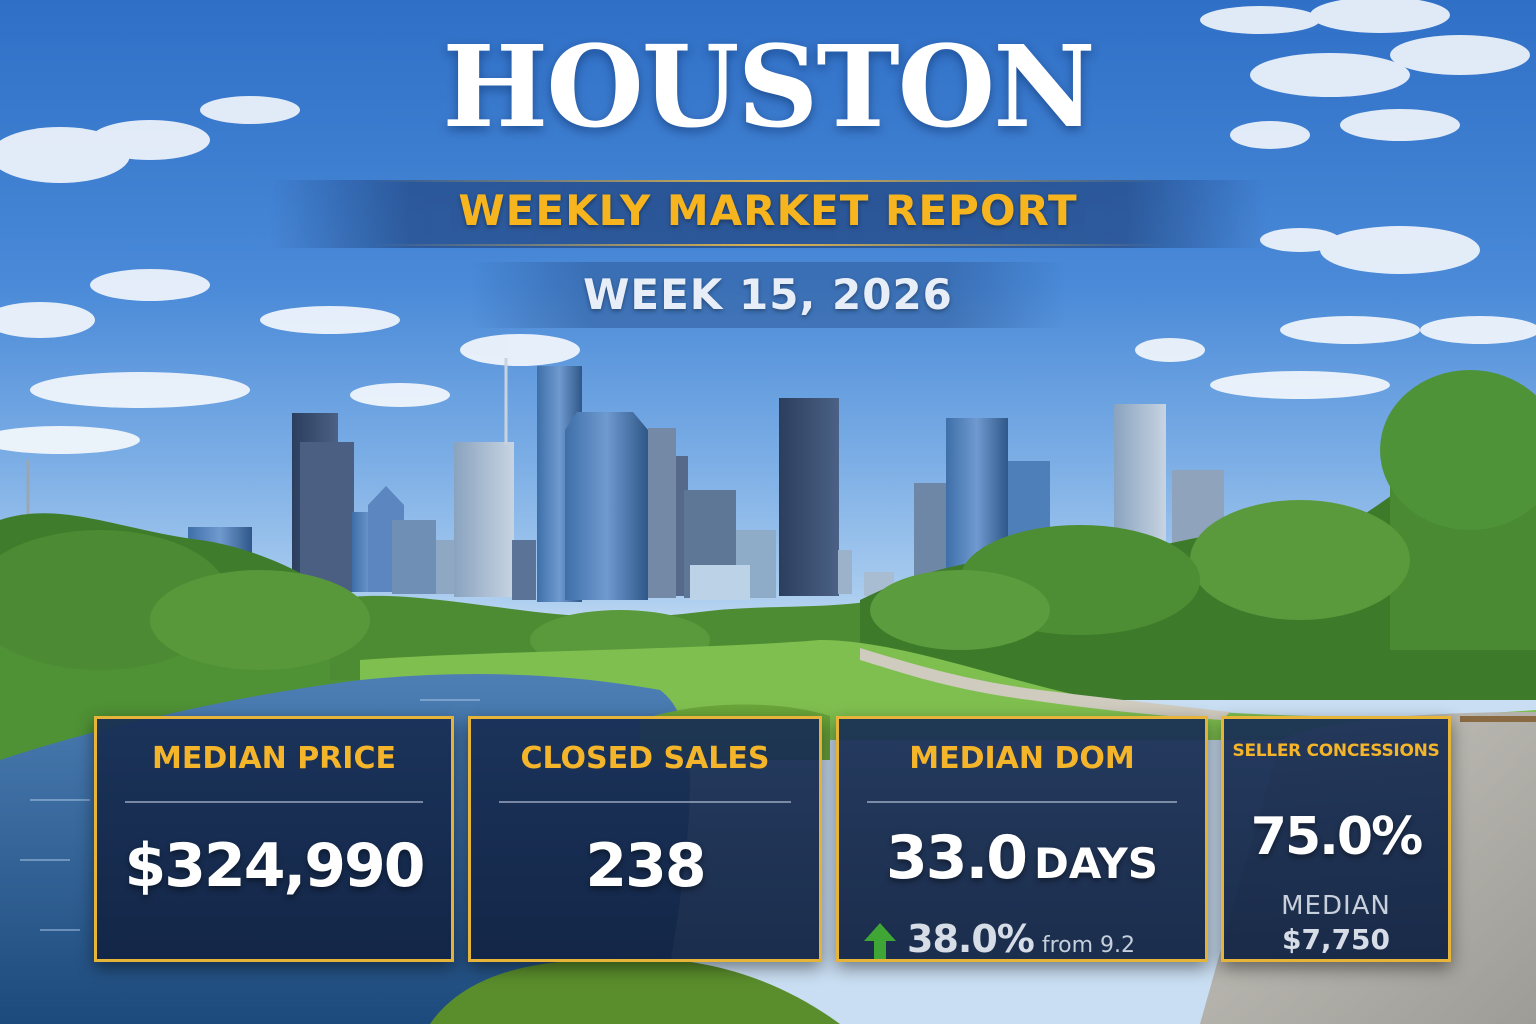  Describe the element at coordinates (274, 866) in the screenshot. I see `median-price-value: $324,990` at that location.